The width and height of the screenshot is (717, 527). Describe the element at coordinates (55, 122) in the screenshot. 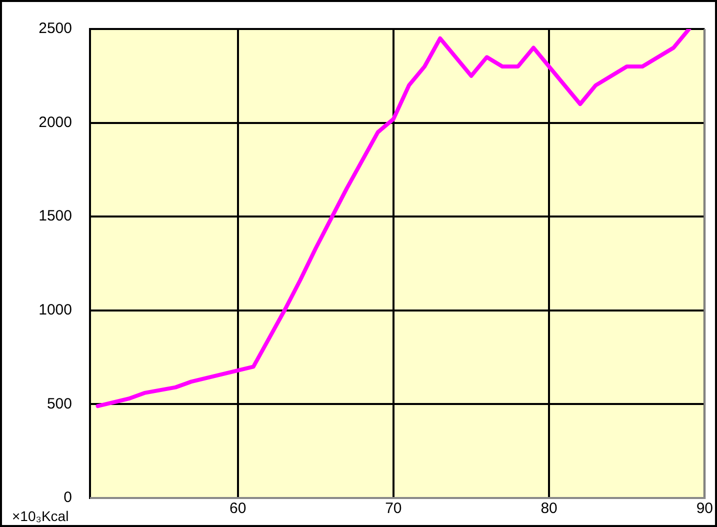

I see `y-tick-label: 2000` at that location.